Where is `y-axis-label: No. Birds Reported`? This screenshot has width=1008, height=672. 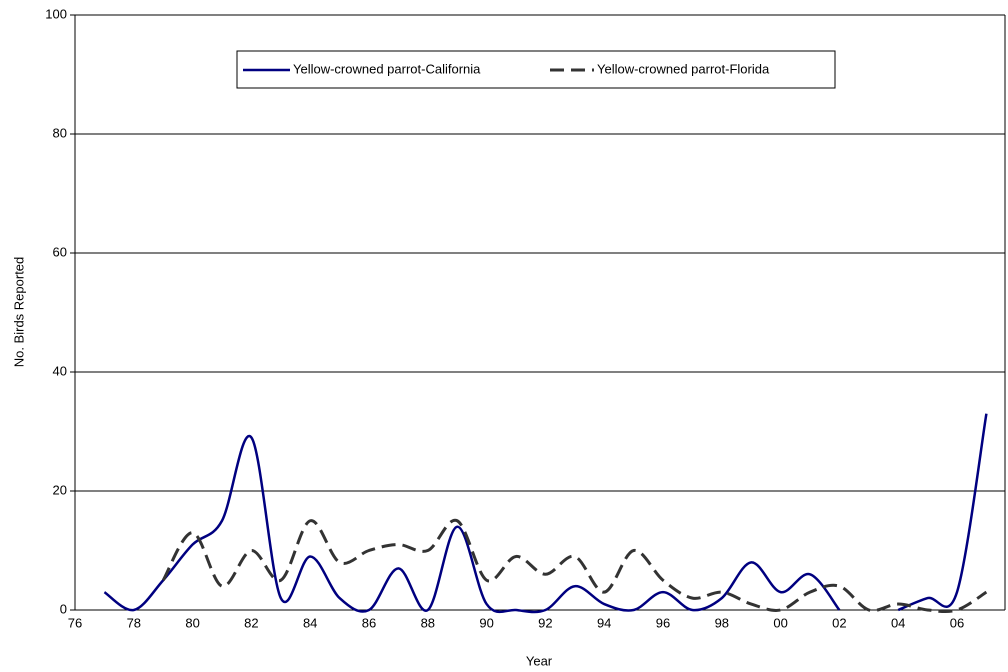 y-axis-label: No. Birds Reported is located at coordinates (18, 312).